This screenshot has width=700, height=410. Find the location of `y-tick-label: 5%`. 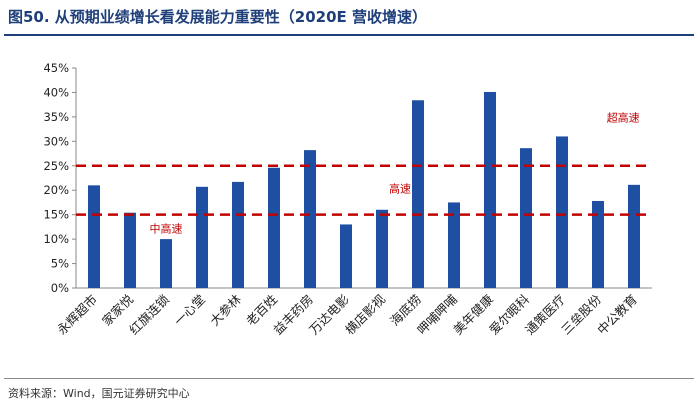

y-tick-label: 5% is located at coordinates (60, 264).